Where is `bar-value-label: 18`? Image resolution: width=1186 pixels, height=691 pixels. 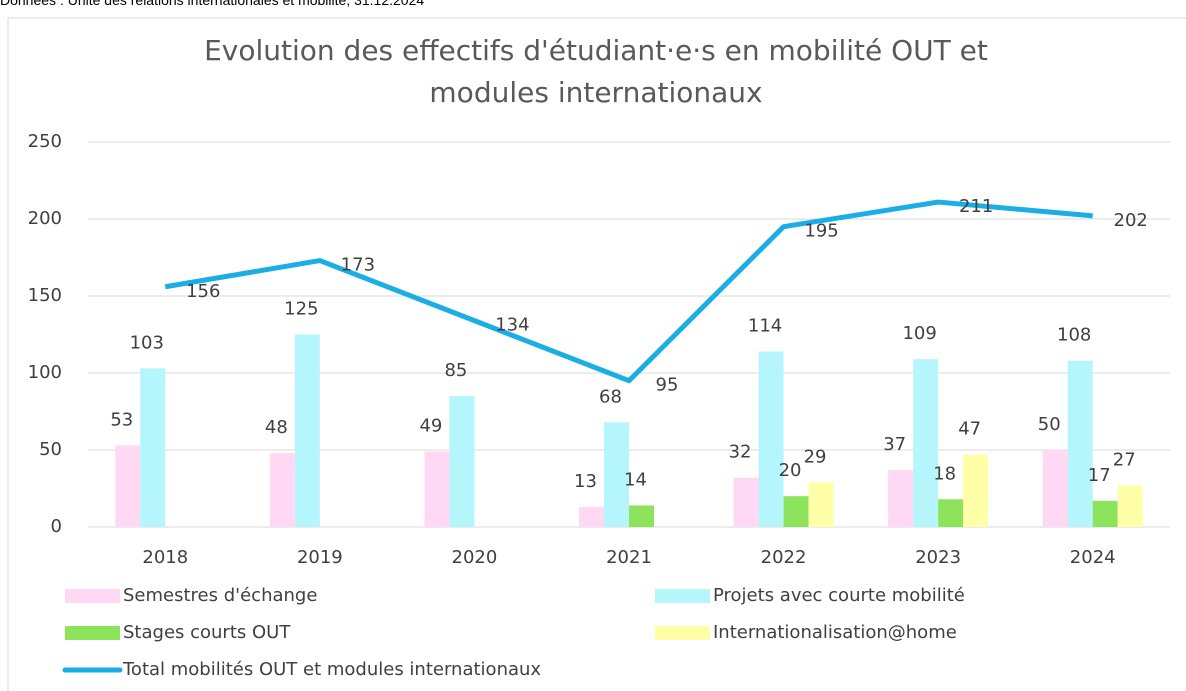
bar-value-label: 18 is located at coordinates (944, 473).